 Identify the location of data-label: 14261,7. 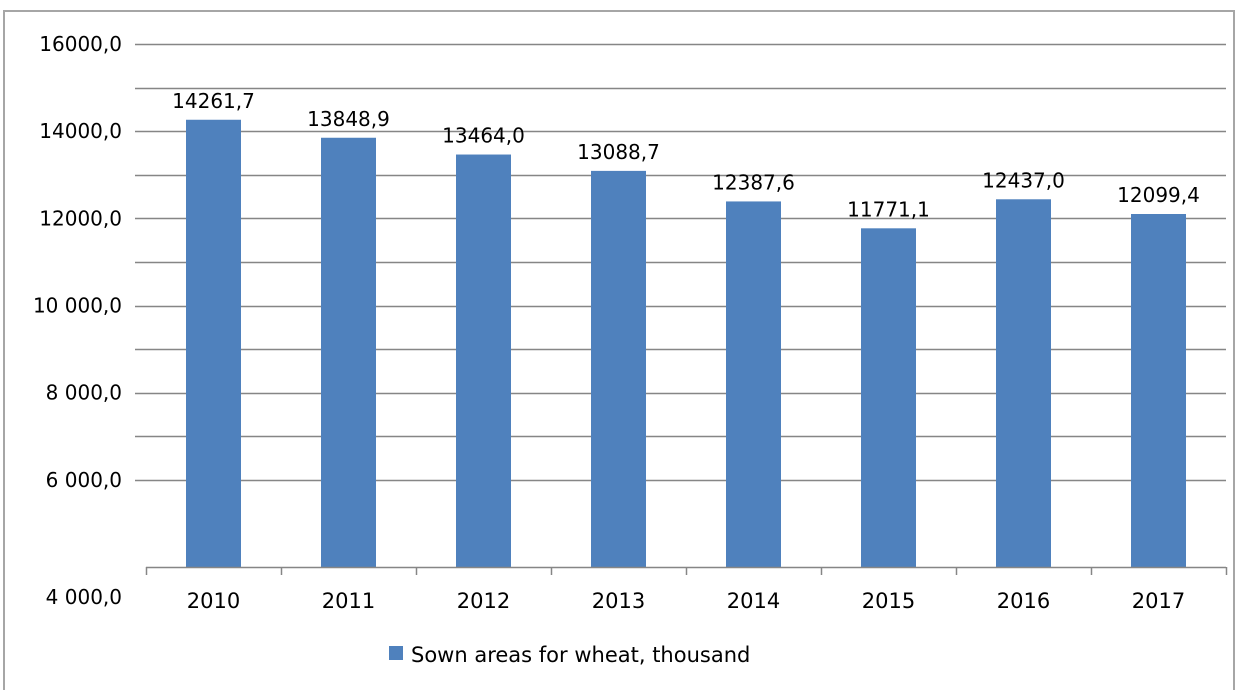
(213, 101).